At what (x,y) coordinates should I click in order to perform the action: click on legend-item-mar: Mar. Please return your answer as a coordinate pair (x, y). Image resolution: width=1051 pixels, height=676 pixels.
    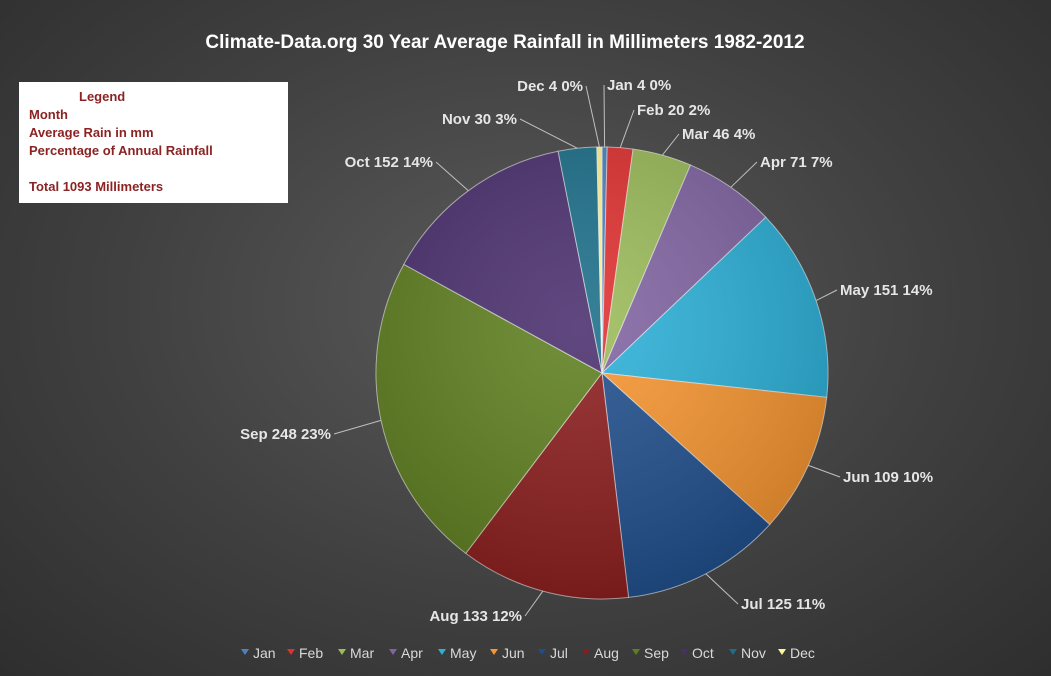
    Looking at the image, I should click on (356, 653).